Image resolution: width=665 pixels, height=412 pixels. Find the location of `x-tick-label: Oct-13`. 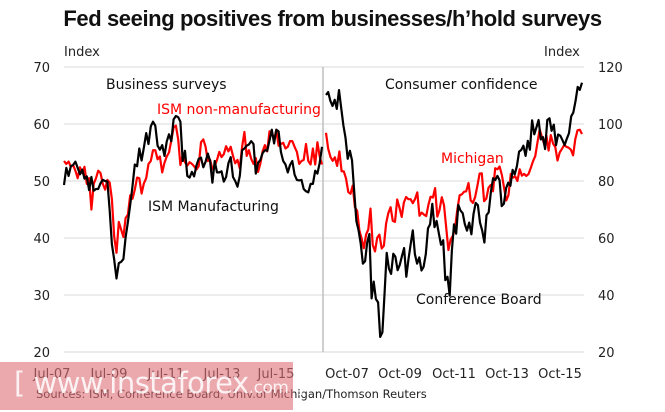

x-tick-label: Oct-13 is located at coordinates (507, 374).